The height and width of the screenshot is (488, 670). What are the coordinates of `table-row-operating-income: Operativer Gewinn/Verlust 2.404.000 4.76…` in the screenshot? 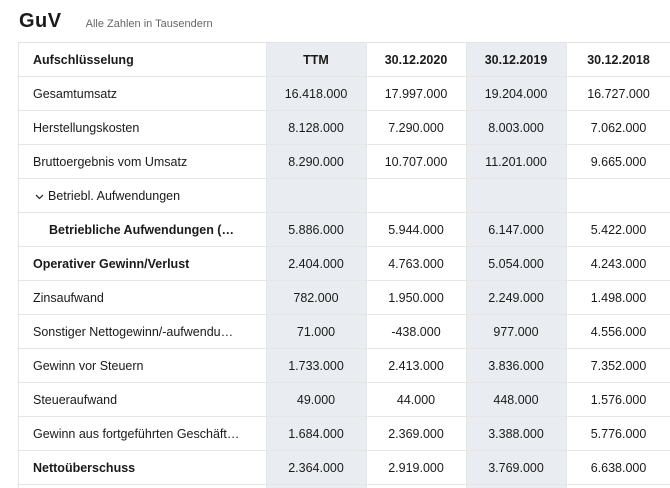 It's located at (344, 264).